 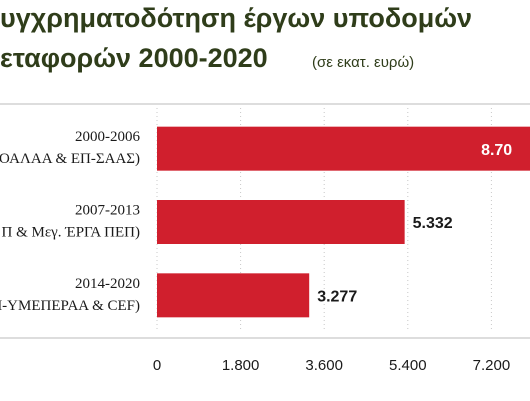 I want to click on x-tick-label: 5.400, so click(x=408, y=365).